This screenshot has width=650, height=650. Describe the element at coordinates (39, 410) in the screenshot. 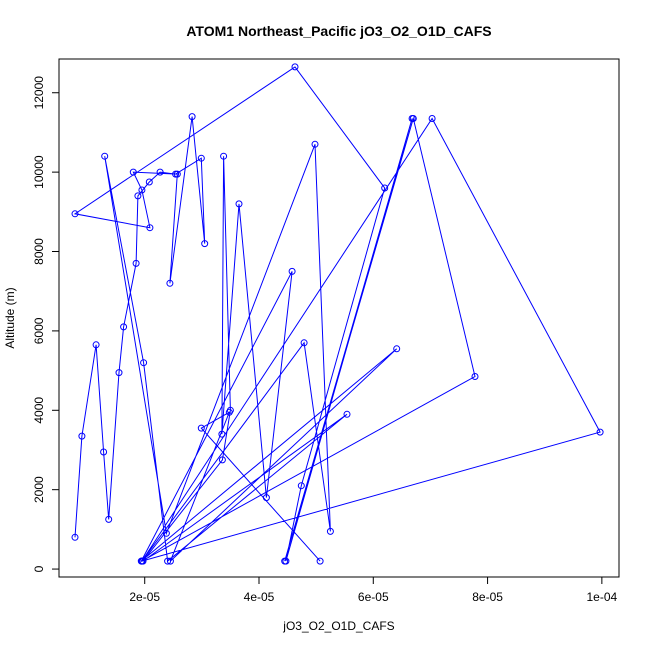

I see `y-tick-label: 4000` at that location.